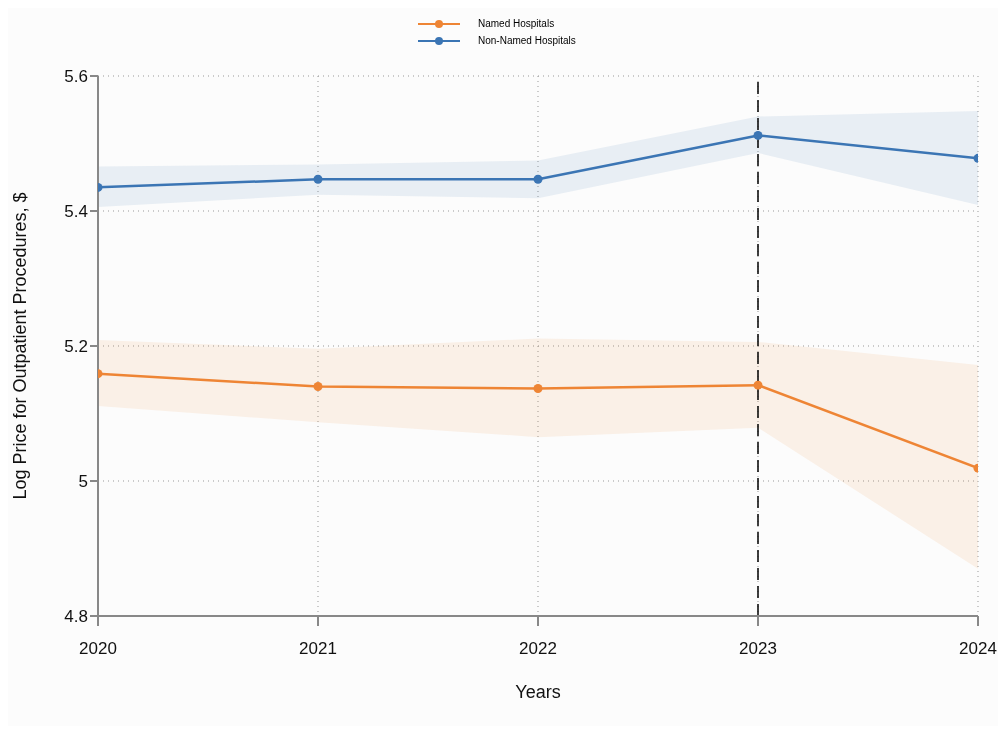 The image size is (1005, 732). I want to click on x-tick-label: 2024, so click(978, 649).